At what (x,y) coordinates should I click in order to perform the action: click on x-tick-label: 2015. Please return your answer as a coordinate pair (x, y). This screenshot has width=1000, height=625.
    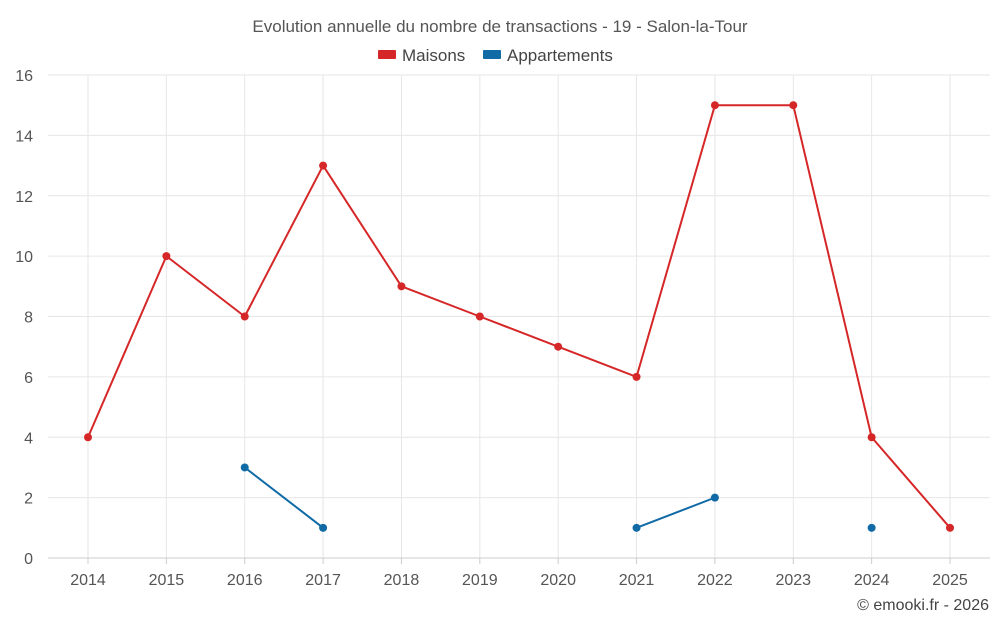
    Looking at the image, I should click on (167, 580).